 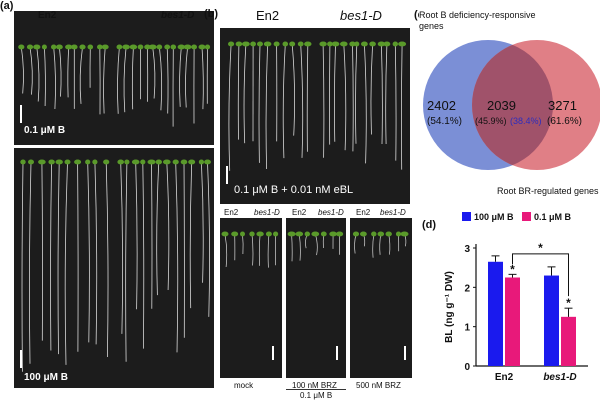 I want to click on panel-d-letter: (d), so click(x=429, y=225).